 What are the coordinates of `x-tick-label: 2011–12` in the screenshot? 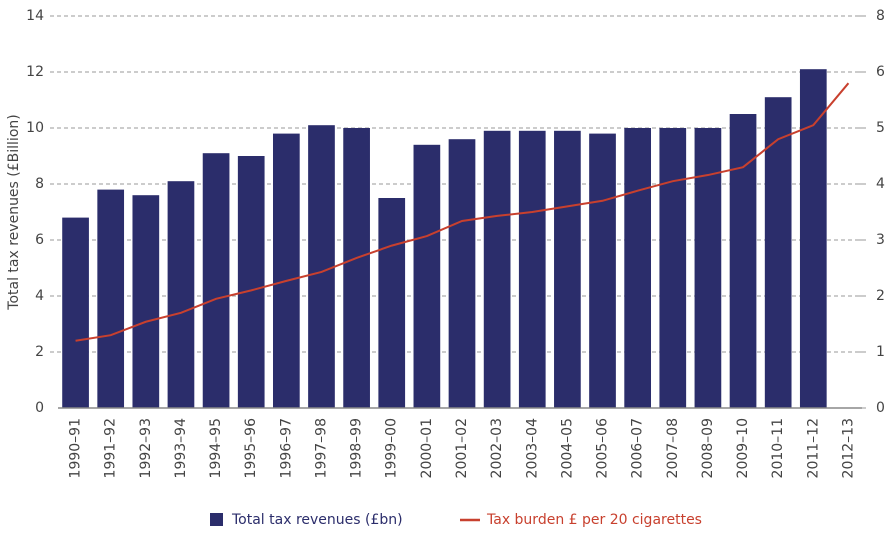 It's located at (813, 448).